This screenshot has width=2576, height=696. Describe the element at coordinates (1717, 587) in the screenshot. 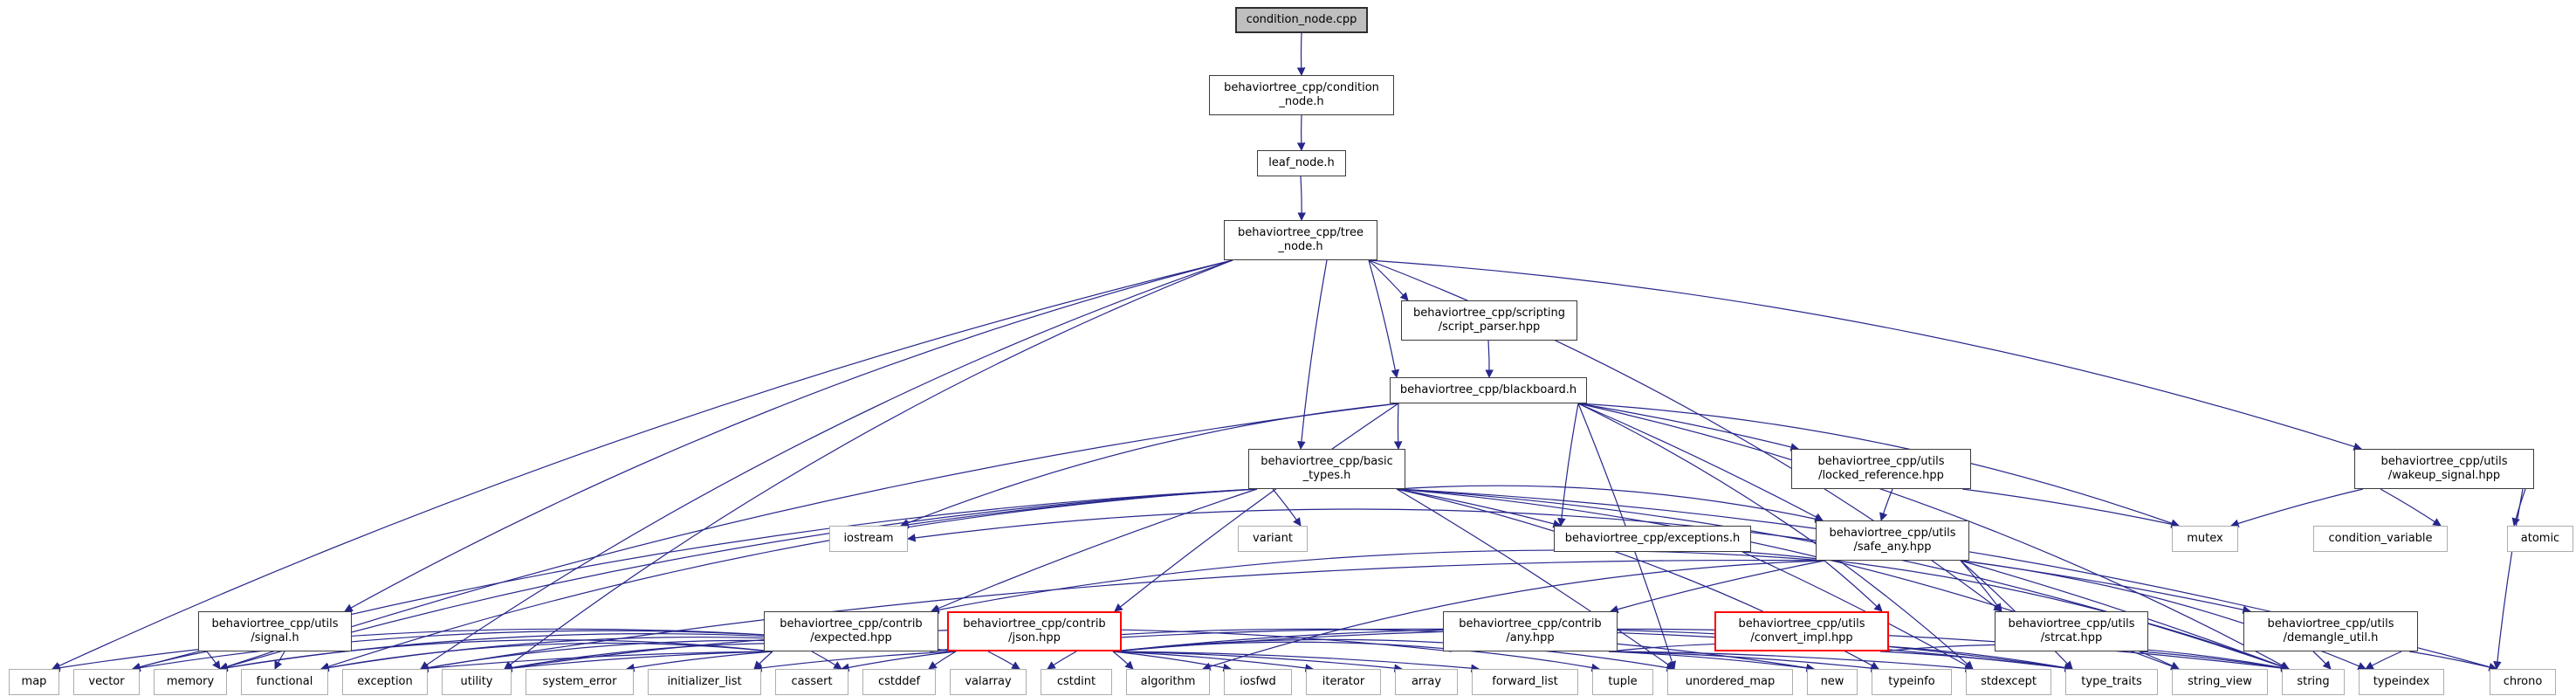

I see `include-edge-safe_any.hpp-to-any.hpp` at that location.